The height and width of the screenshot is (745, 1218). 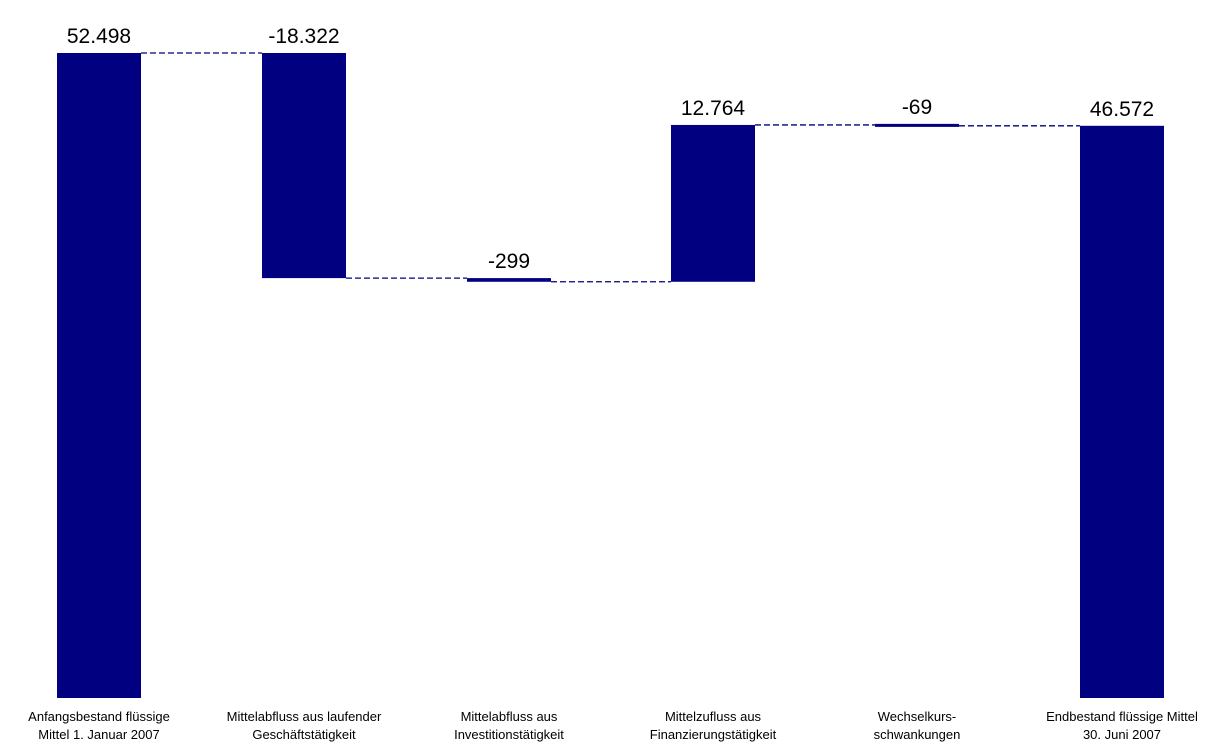 I want to click on category-label-0-line-0: Anfangsbestand flüssige, so click(x=99, y=716).